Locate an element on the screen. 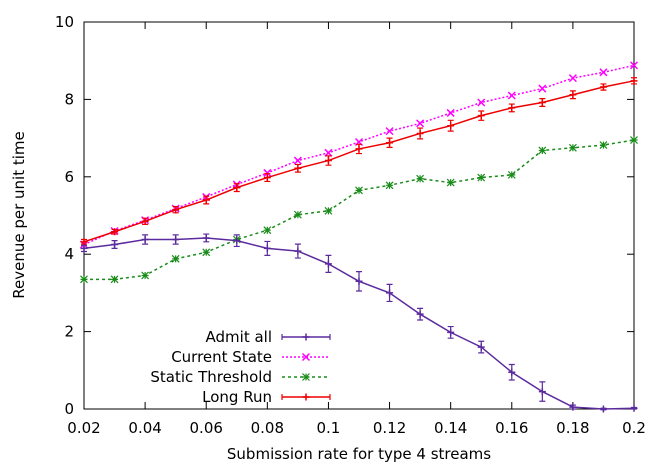 The width and height of the screenshot is (664, 465). legend-sample-static-threshold is located at coordinates (306, 377).